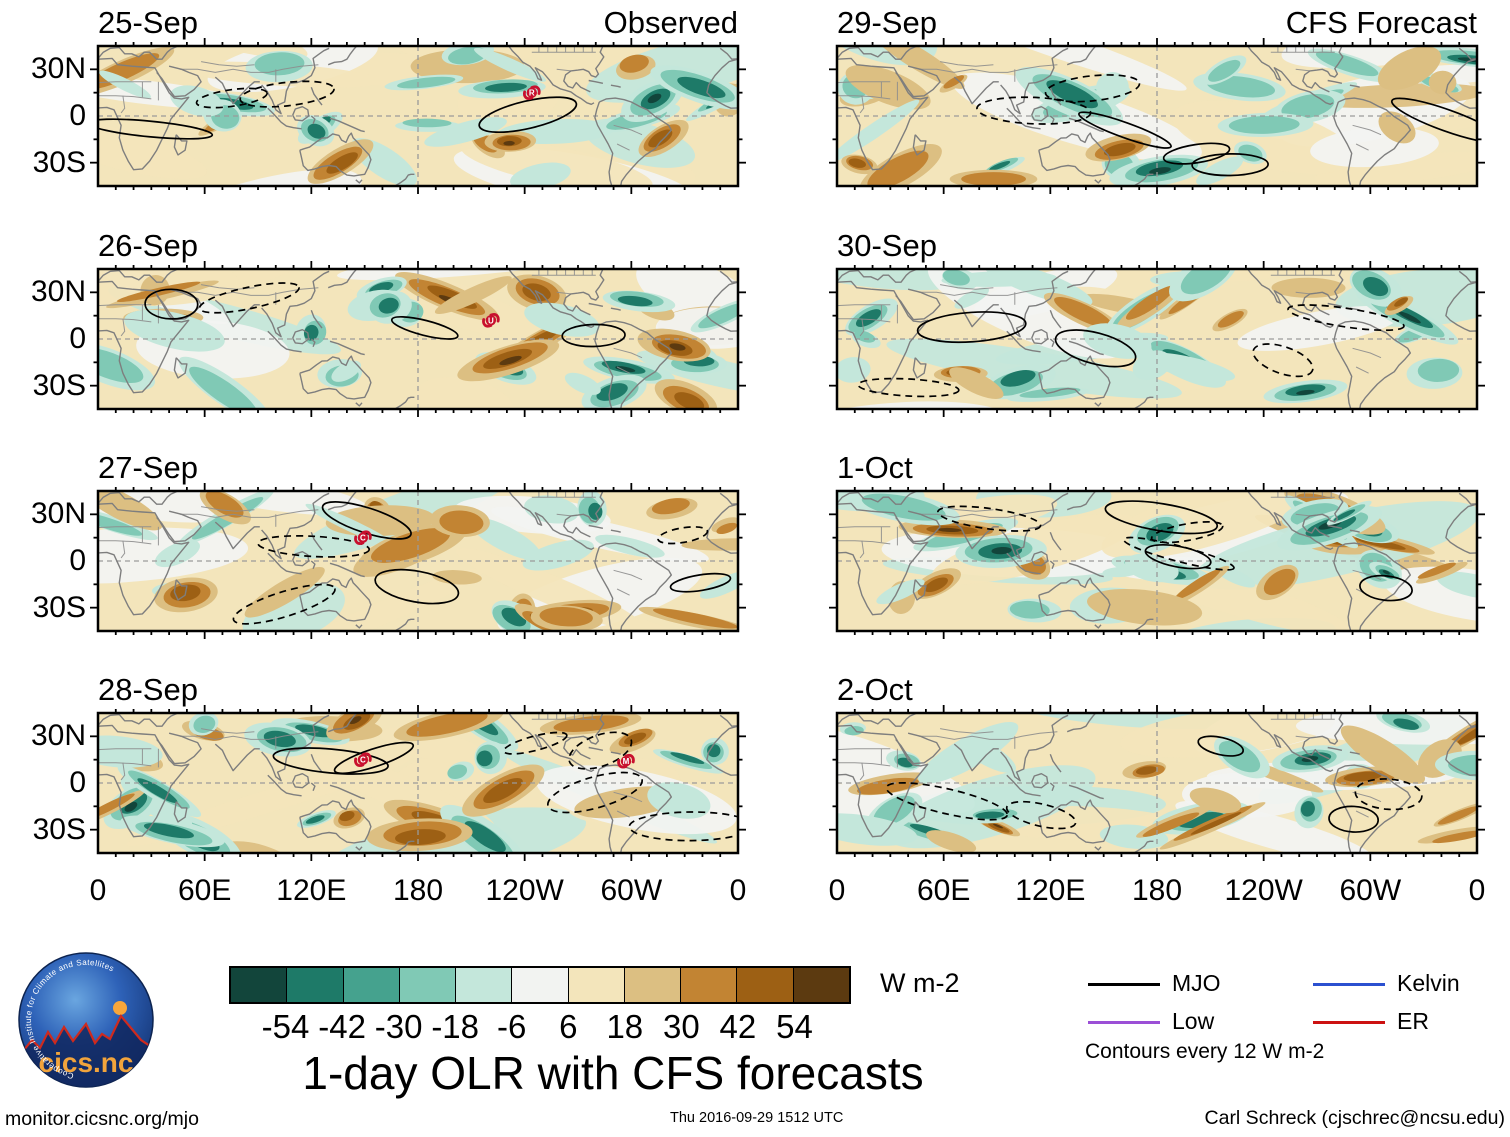 Image resolution: width=1510 pixels, height=1137 pixels. What do you see at coordinates (1428, 983) in the screenshot?
I see `legend-label-kelvin: Kelvin` at bounding box center [1428, 983].